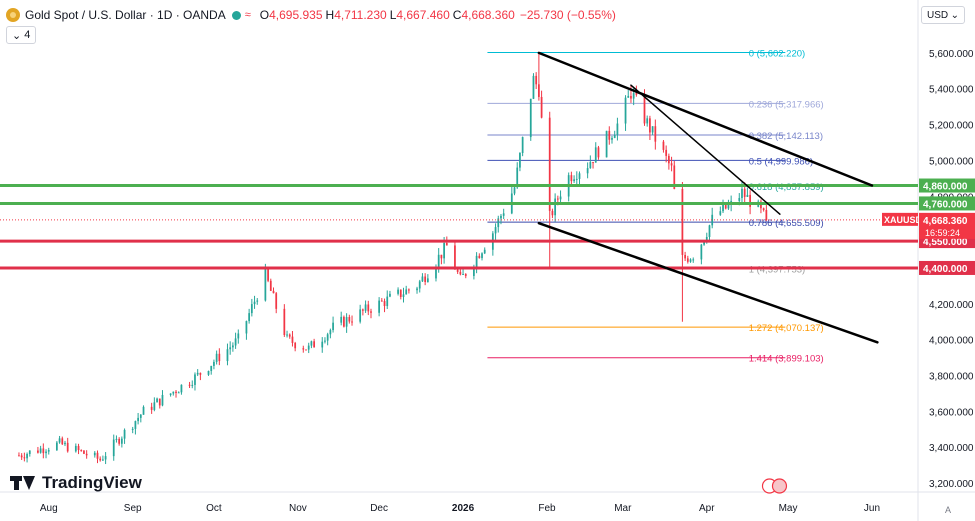 The image size is (975, 521). I want to click on time-tick-label: Mar, so click(623, 508).